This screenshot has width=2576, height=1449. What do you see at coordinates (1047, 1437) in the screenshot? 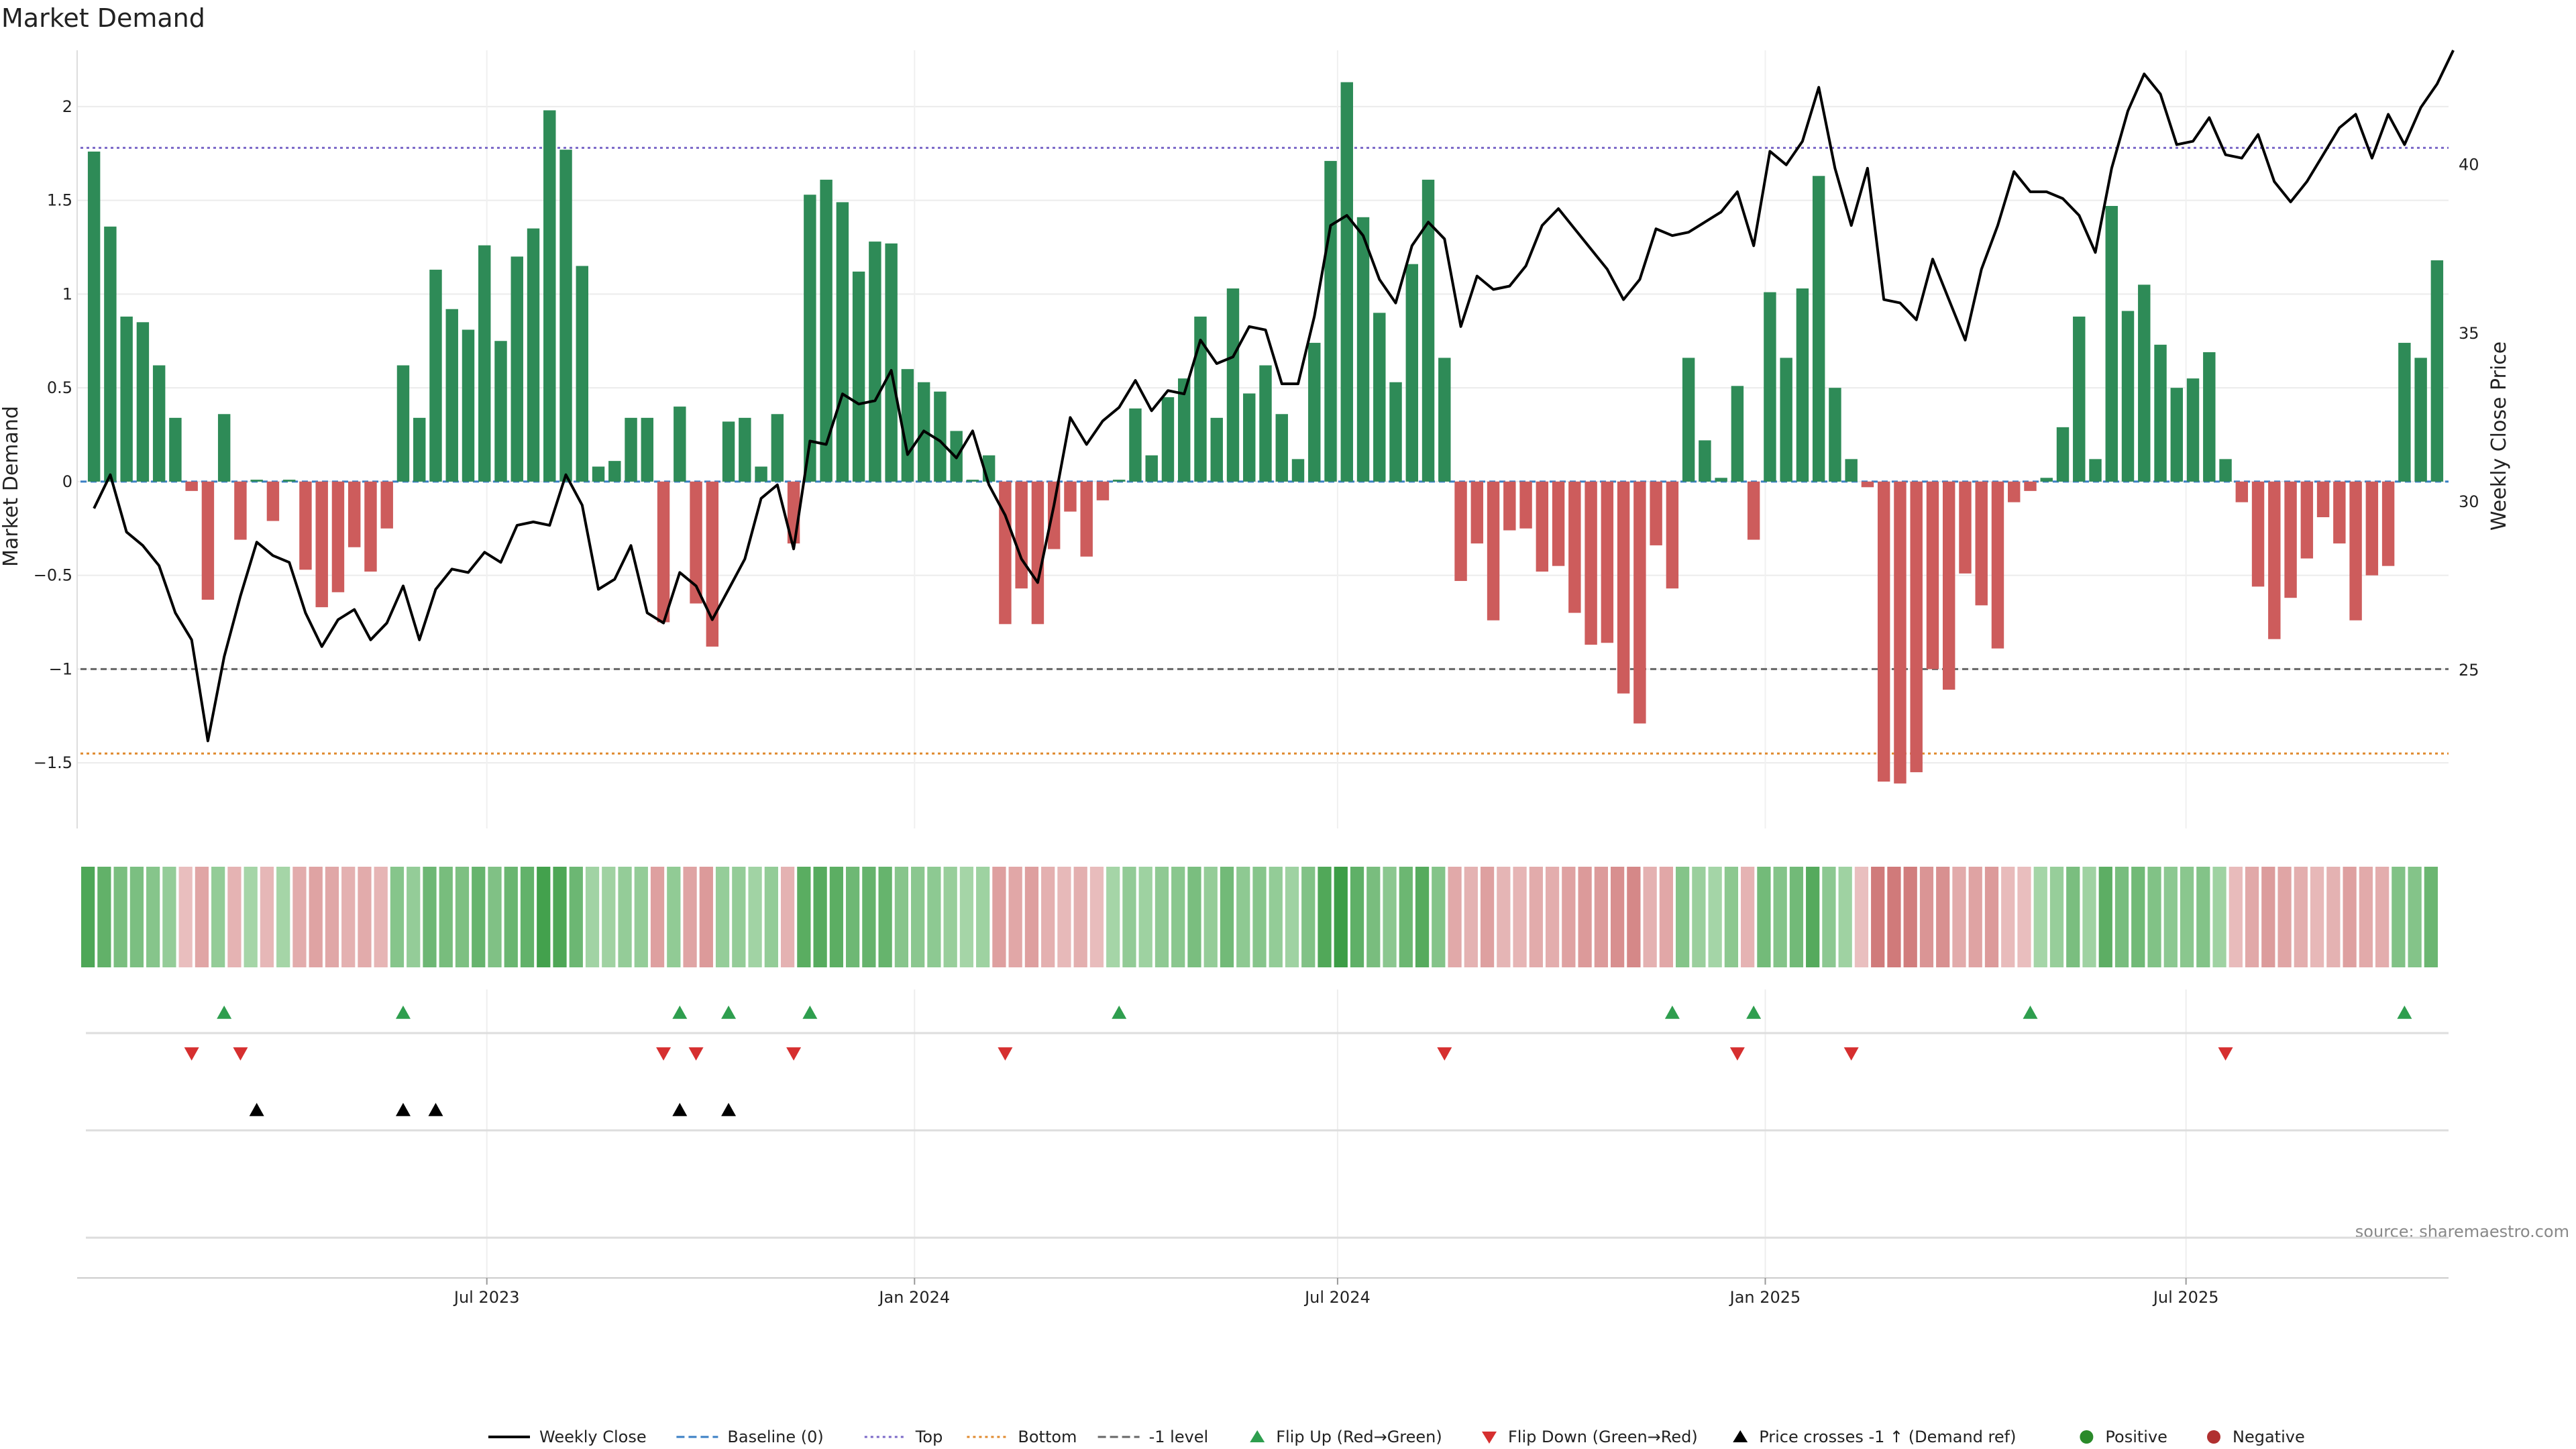
I see `legend-label: Bottom` at bounding box center [1047, 1437].